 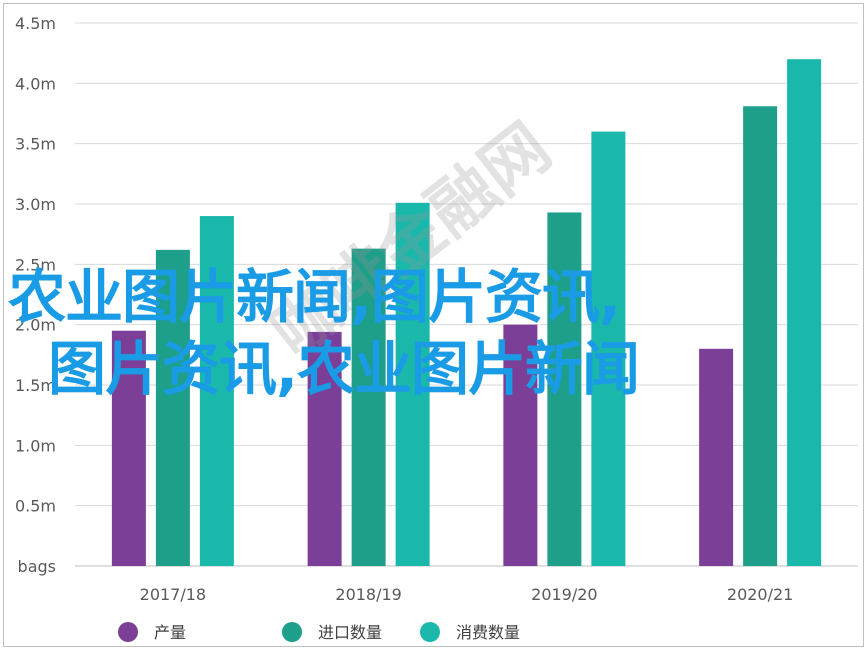 What do you see at coordinates (37, 566) in the screenshot?
I see `y-tick-label: bags` at bounding box center [37, 566].